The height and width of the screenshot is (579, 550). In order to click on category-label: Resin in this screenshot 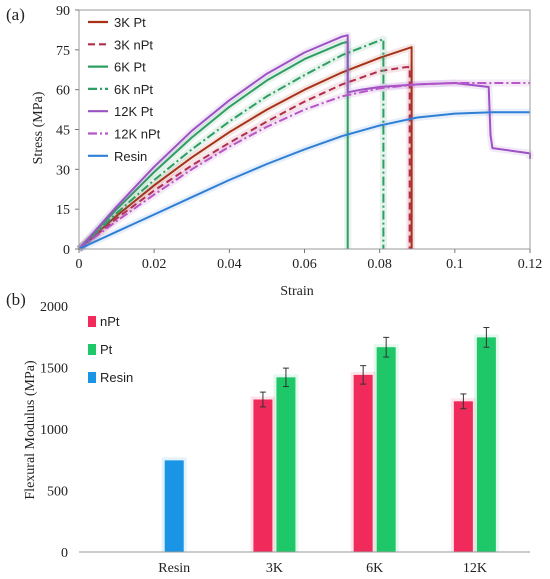, I will do `click(174, 568)`.